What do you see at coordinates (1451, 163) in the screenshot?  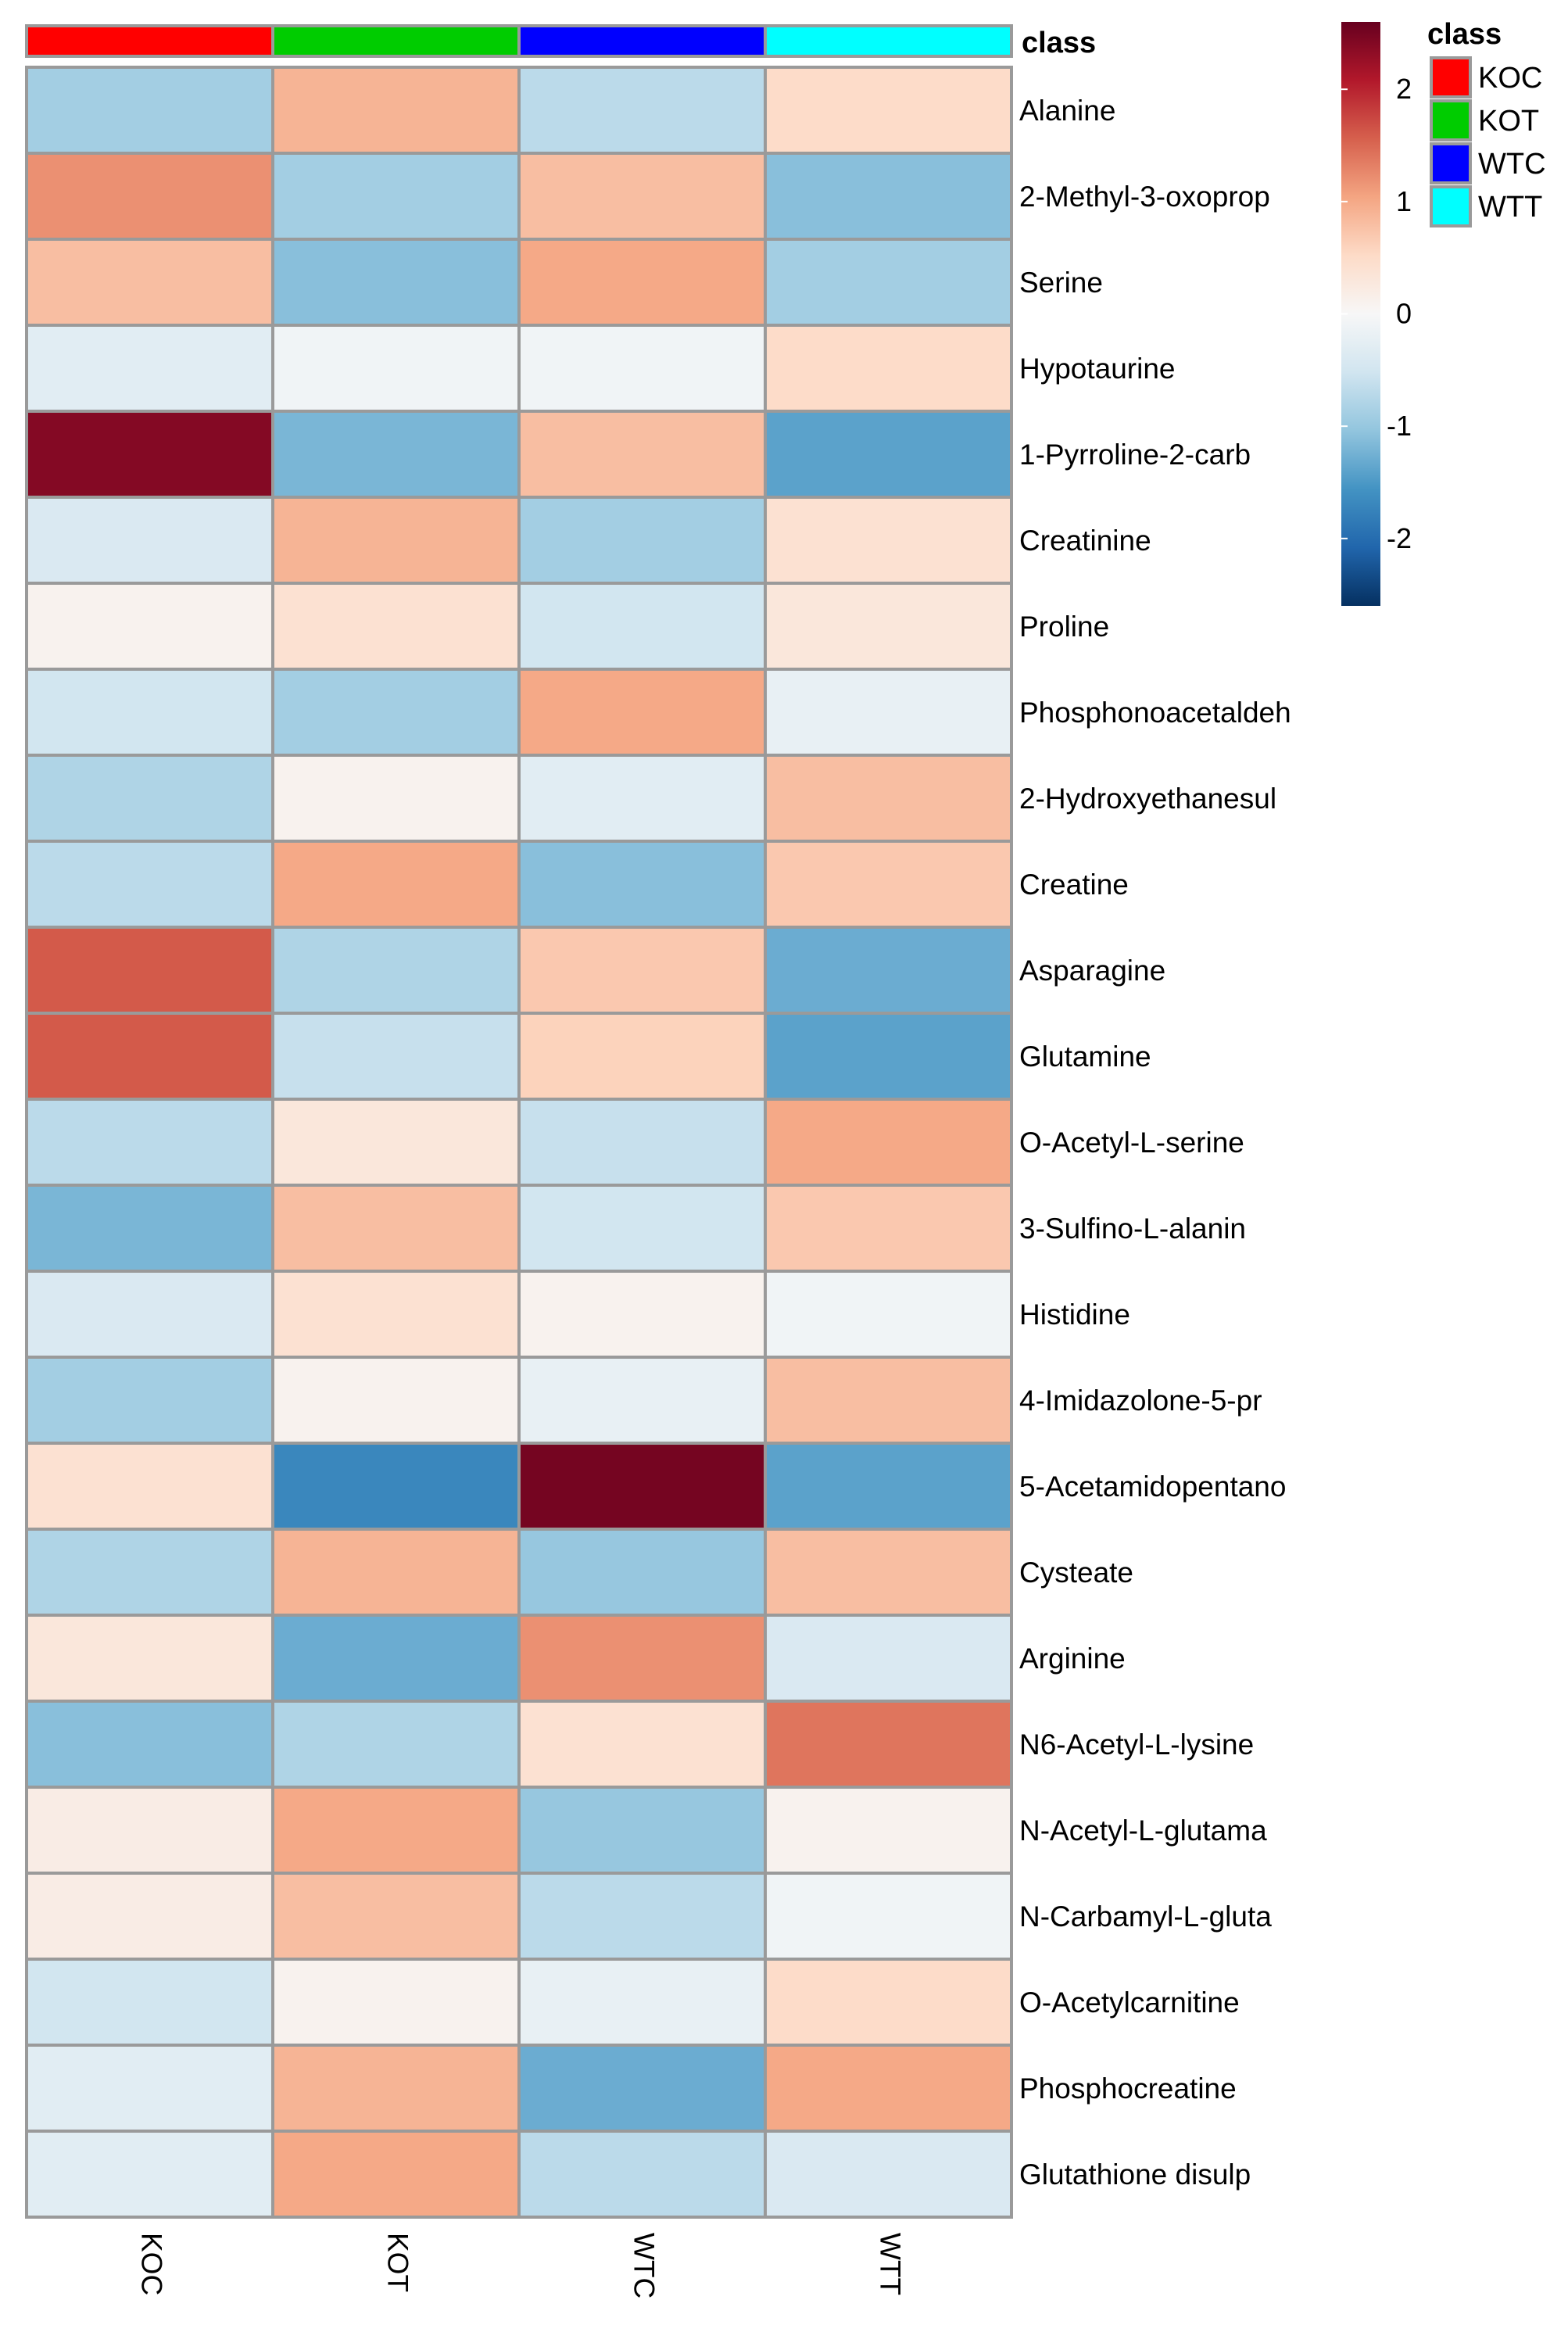 I see `legend-swatch-wtc` at bounding box center [1451, 163].